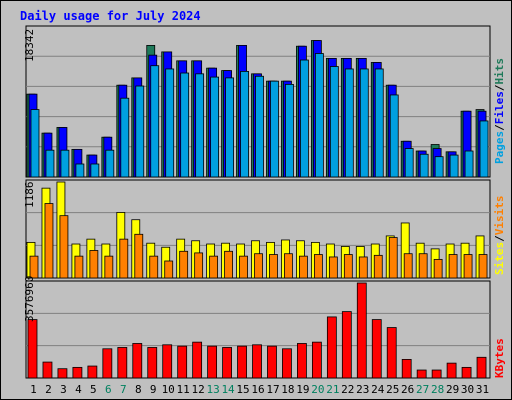 This screenshot has width=512, height=400. Describe the element at coordinates (482, 389) in the screenshot. I see `x-tick-label-31: 31` at that location.